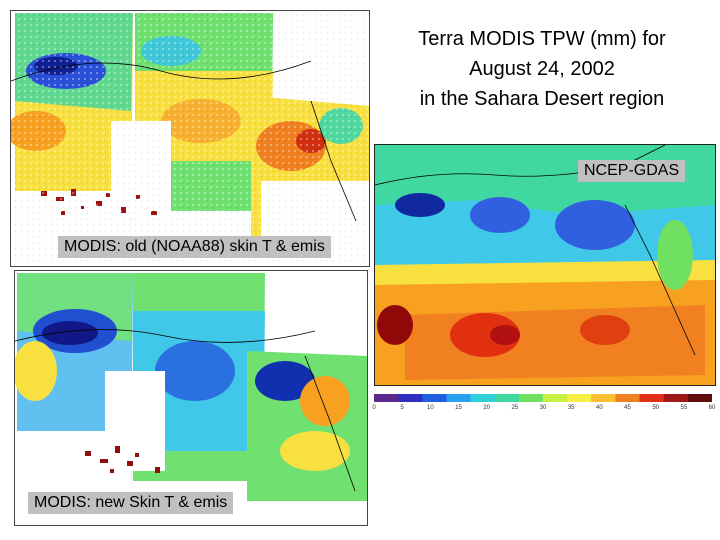  Describe the element at coordinates (430, 408) in the screenshot. I see `colorbar-tick-label: 10` at that location.